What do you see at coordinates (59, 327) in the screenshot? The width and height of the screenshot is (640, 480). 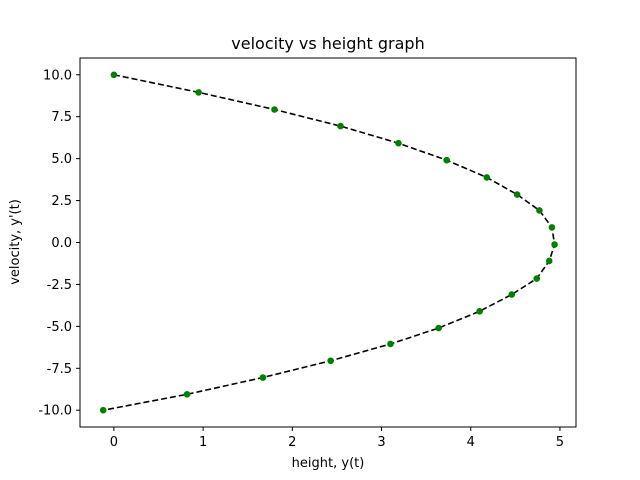 I see `y-tick-label: -5.0` at bounding box center [59, 327].